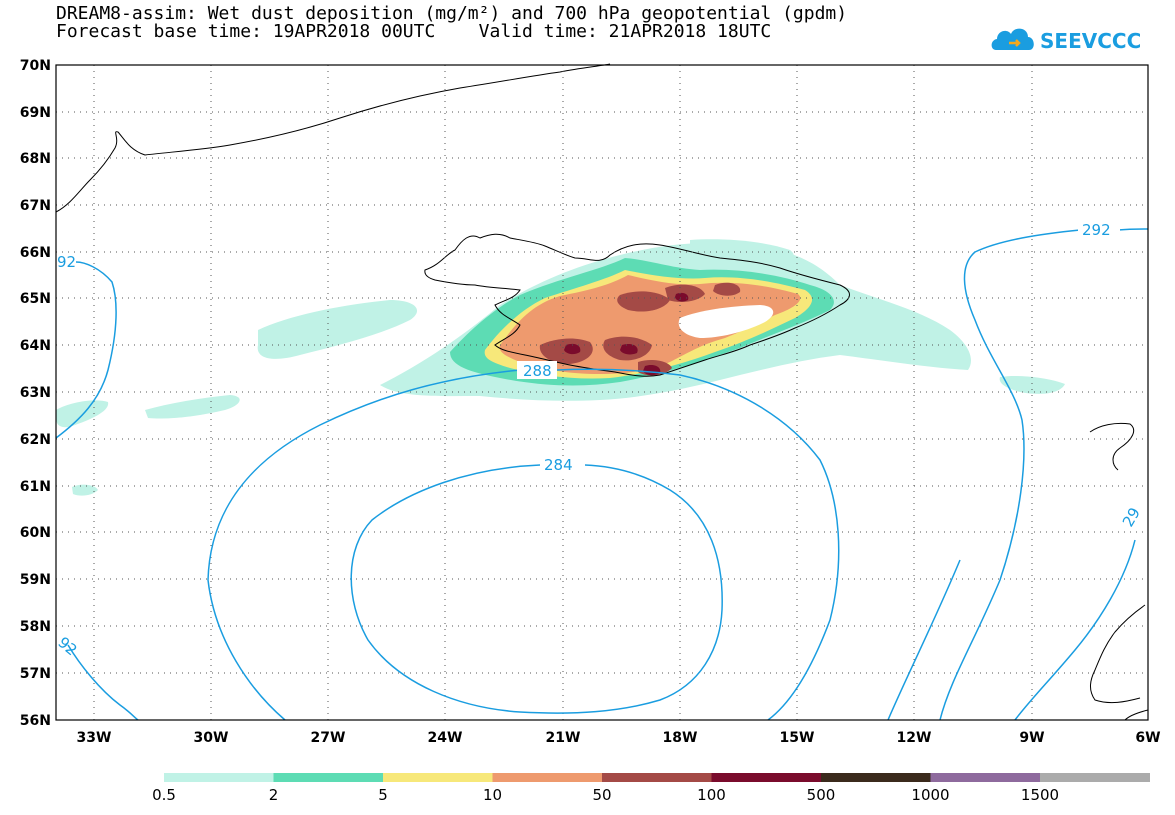 The image size is (1175, 815). What do you see at coordinates (192, 407) in the screenshot?
I see `dust-patch-southwest` at bounding box center [192, 407].